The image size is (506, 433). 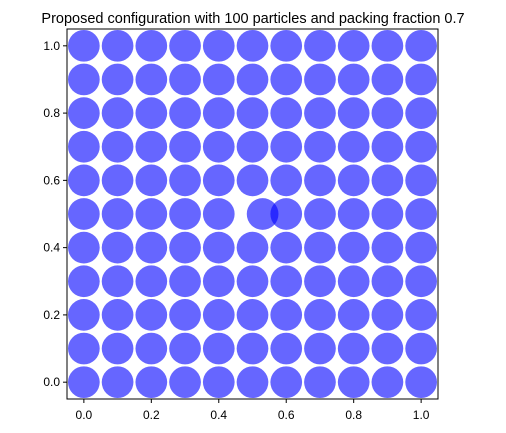 I want to click on displaced-particle, so click(x=262, y=214).